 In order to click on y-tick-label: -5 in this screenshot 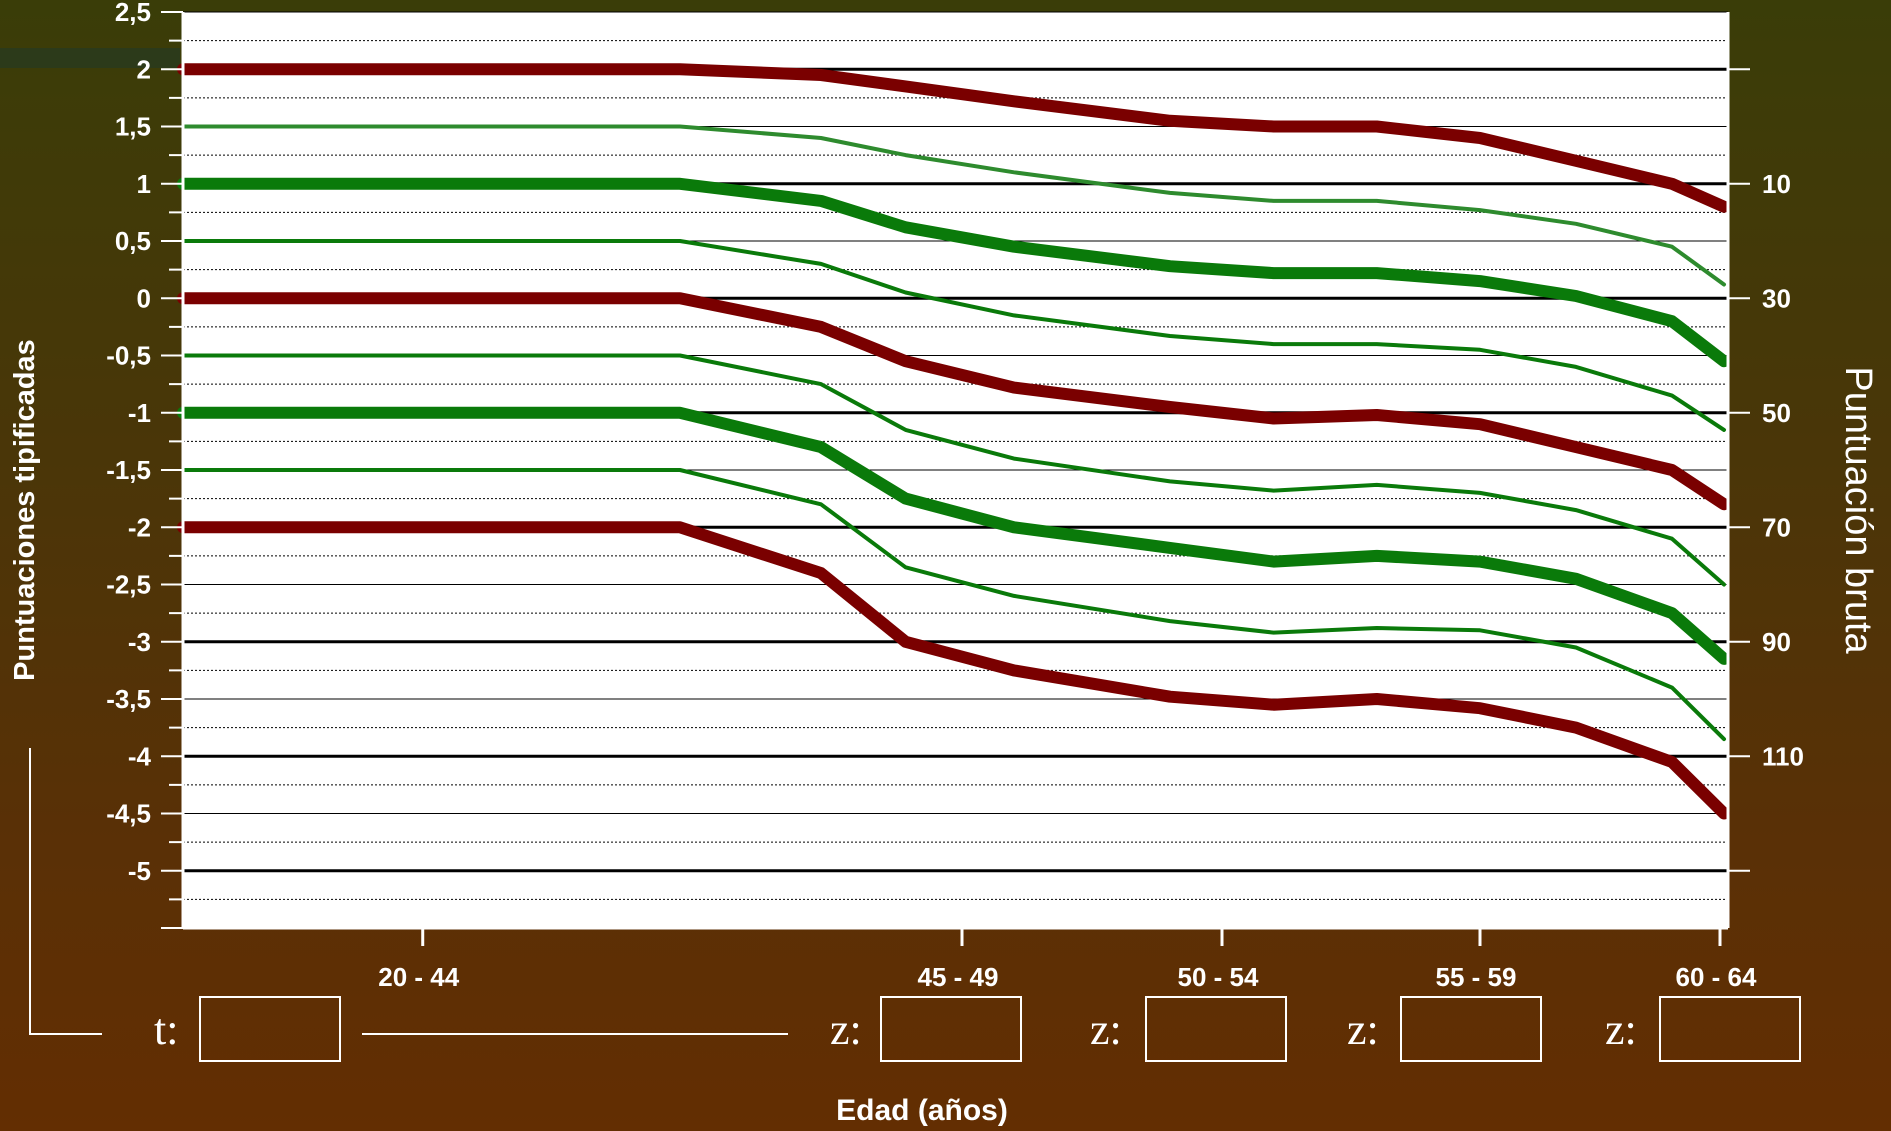, I will do `click(139, 871)`.